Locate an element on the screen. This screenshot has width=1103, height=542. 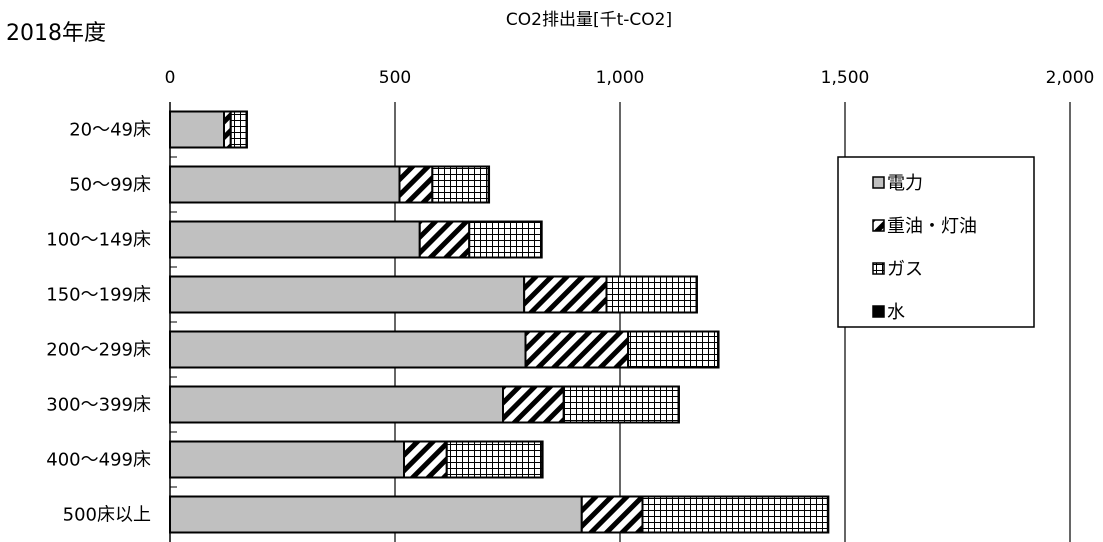
x-tick-label: 2,000 is located at coordinates (1070, 78).